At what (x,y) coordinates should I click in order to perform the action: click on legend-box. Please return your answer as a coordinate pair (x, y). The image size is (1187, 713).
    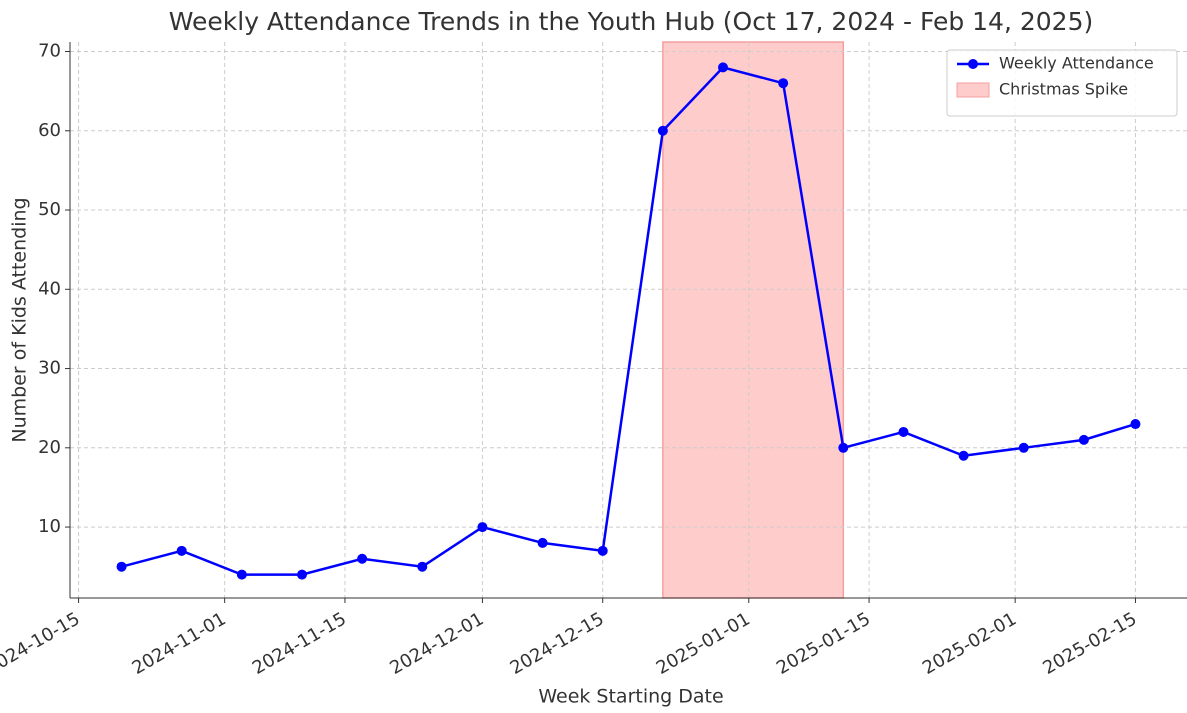
    Looking at the image, I should click on (1062, 83).